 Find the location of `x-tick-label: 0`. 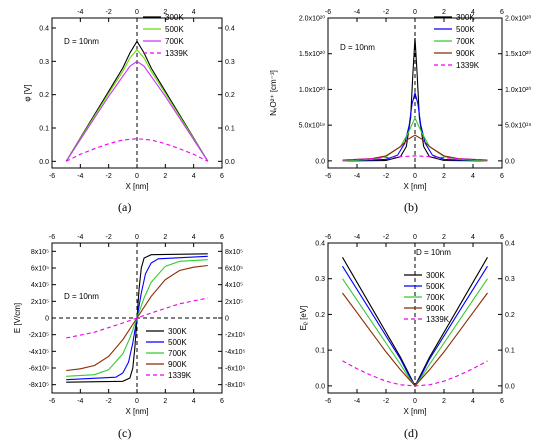

x-tick-label: 0 is located at coordinates (415, 176).